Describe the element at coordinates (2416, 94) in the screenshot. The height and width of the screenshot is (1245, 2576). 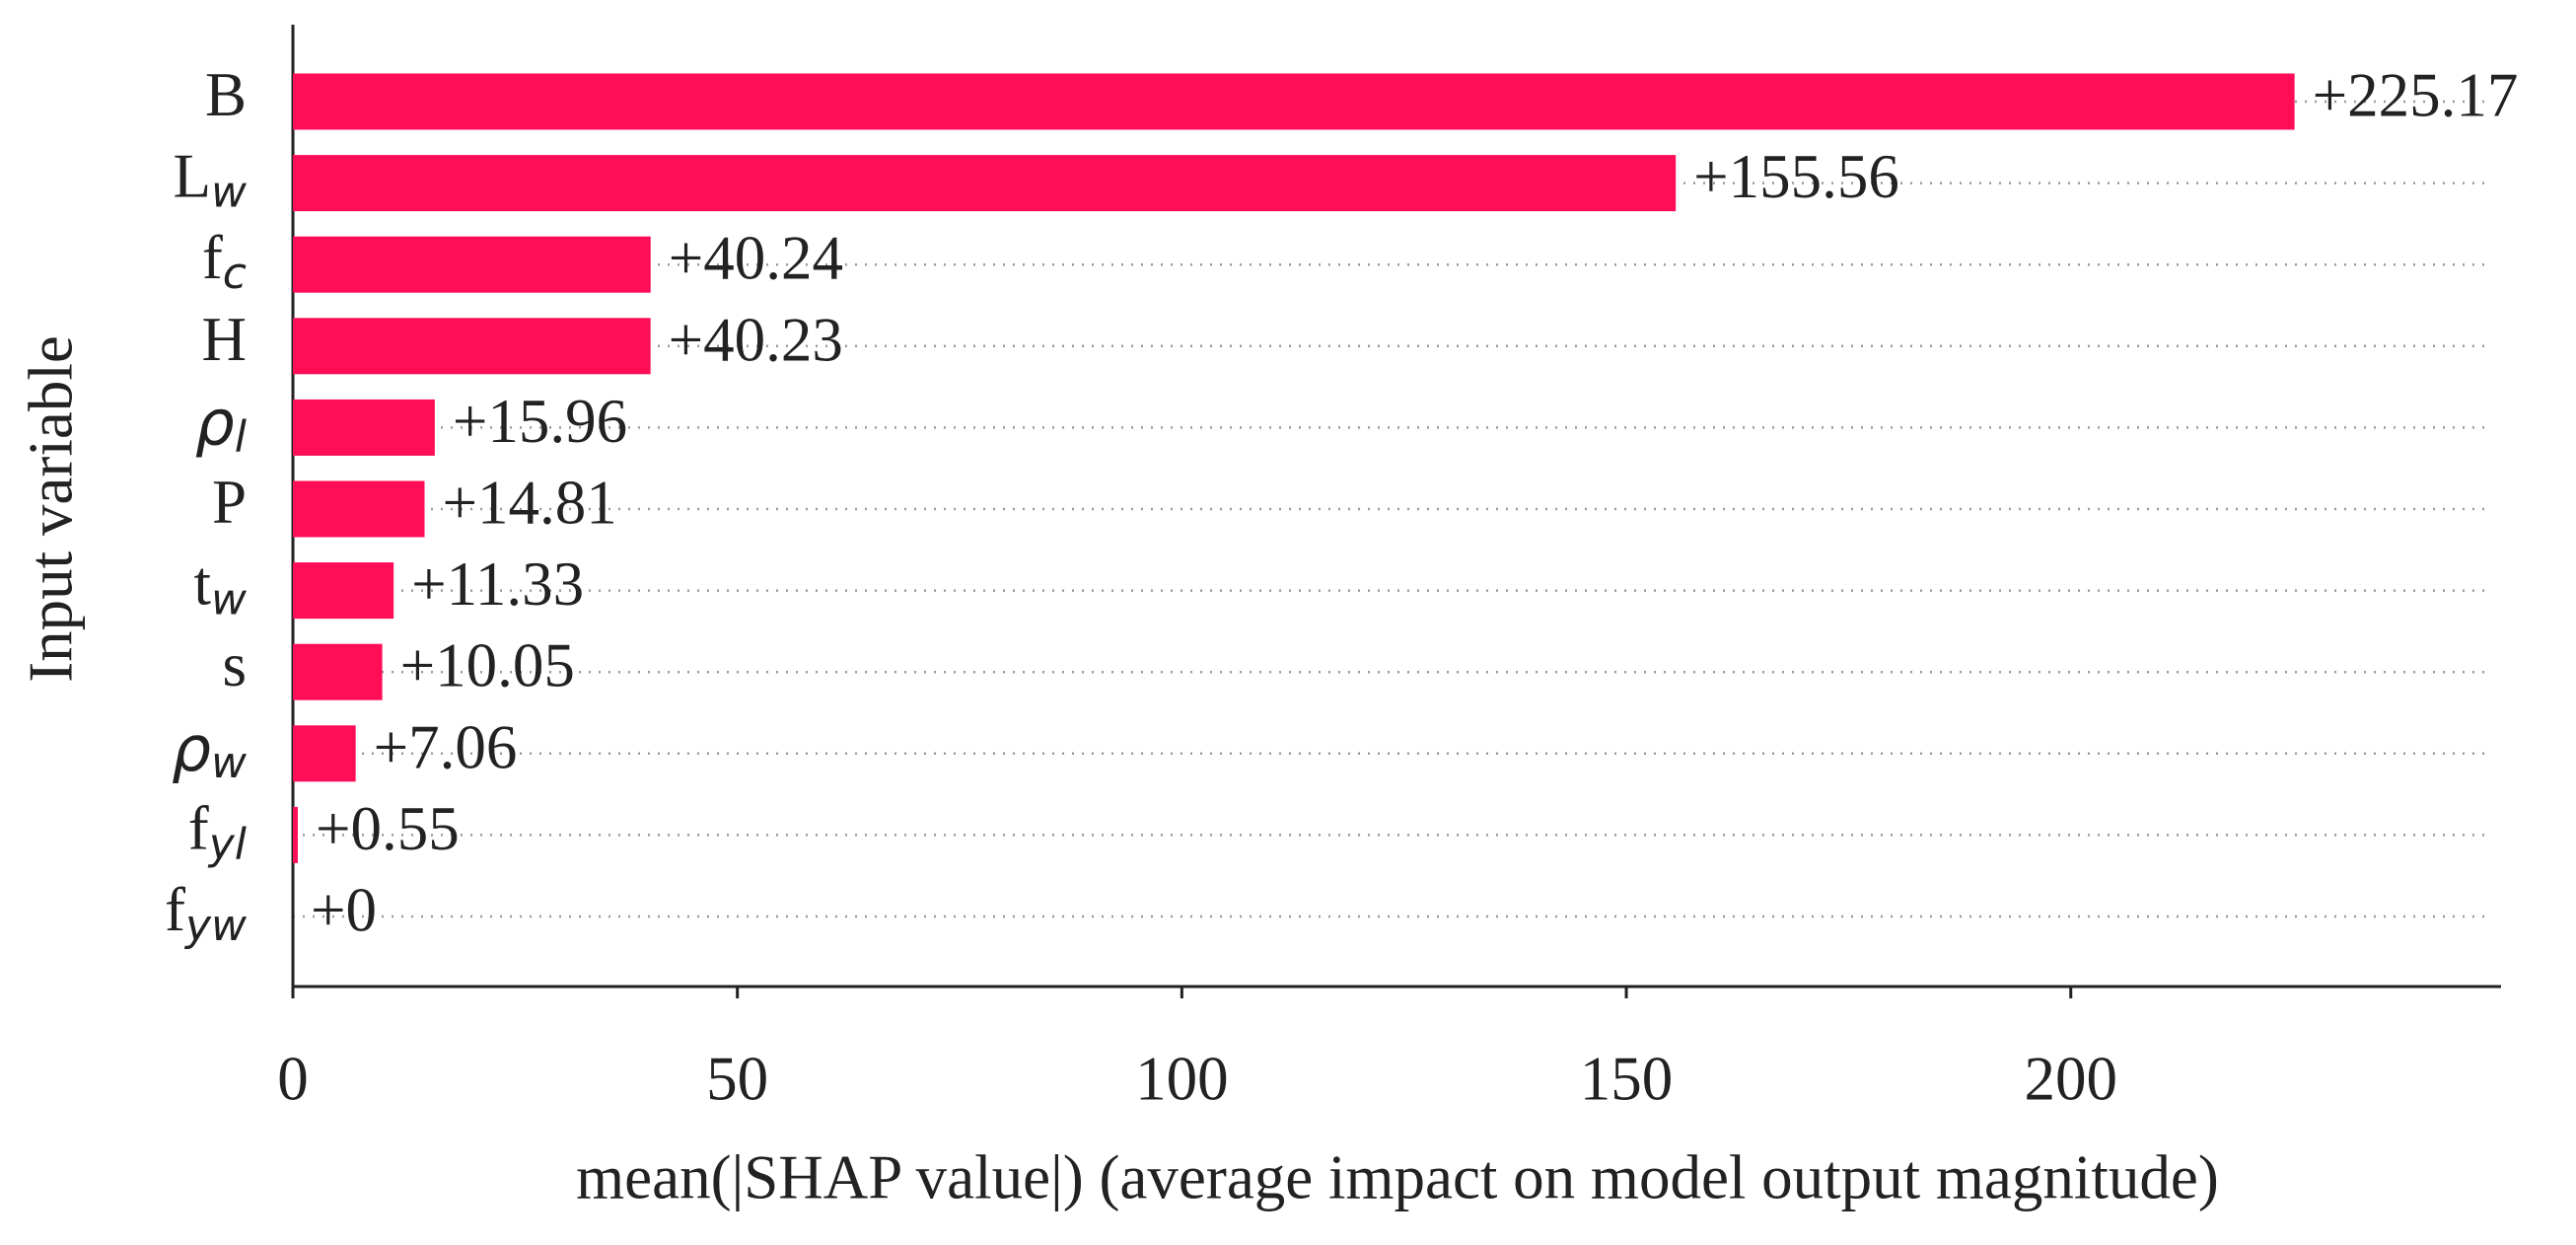
I see `value-label: +225.17` at that location.